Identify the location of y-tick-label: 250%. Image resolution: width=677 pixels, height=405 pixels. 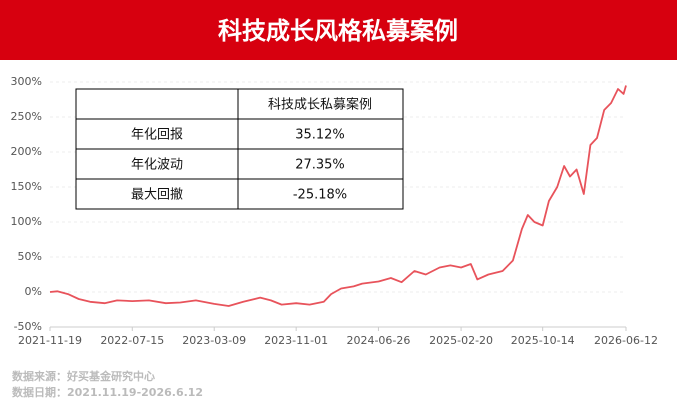
(26, 116).